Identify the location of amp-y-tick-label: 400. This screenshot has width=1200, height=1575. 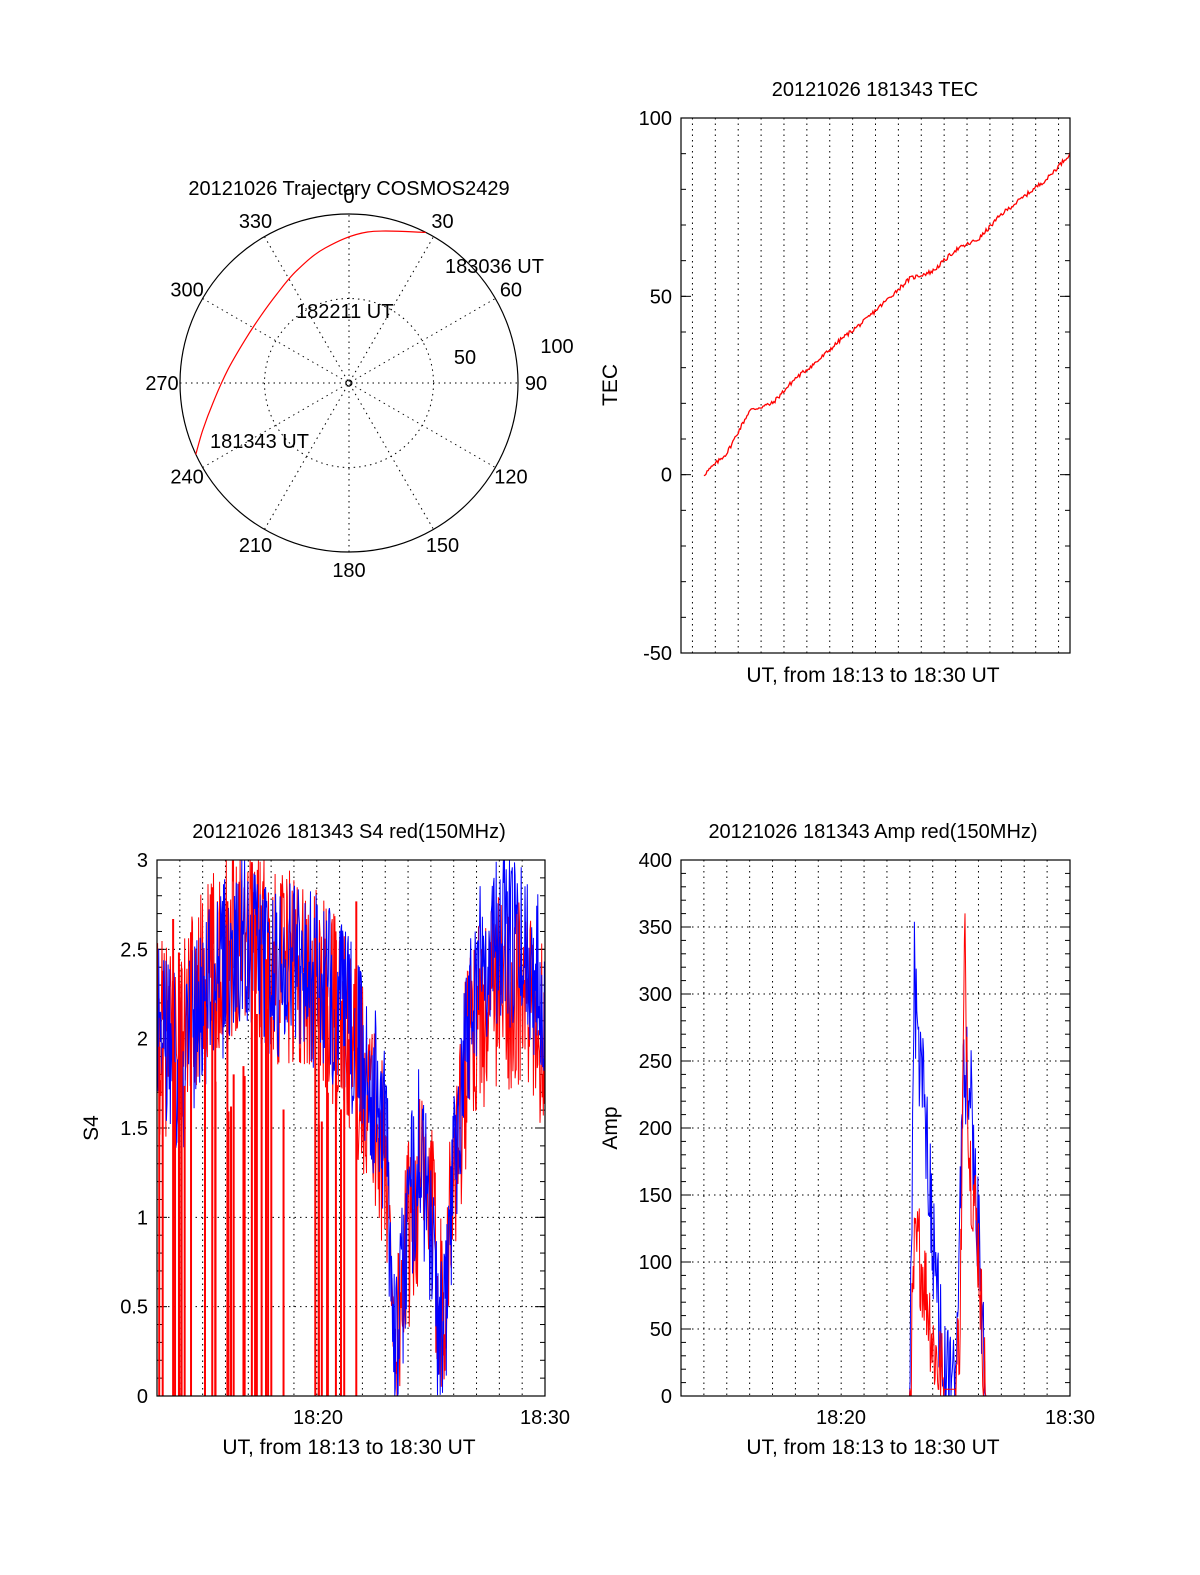
(655, 861).